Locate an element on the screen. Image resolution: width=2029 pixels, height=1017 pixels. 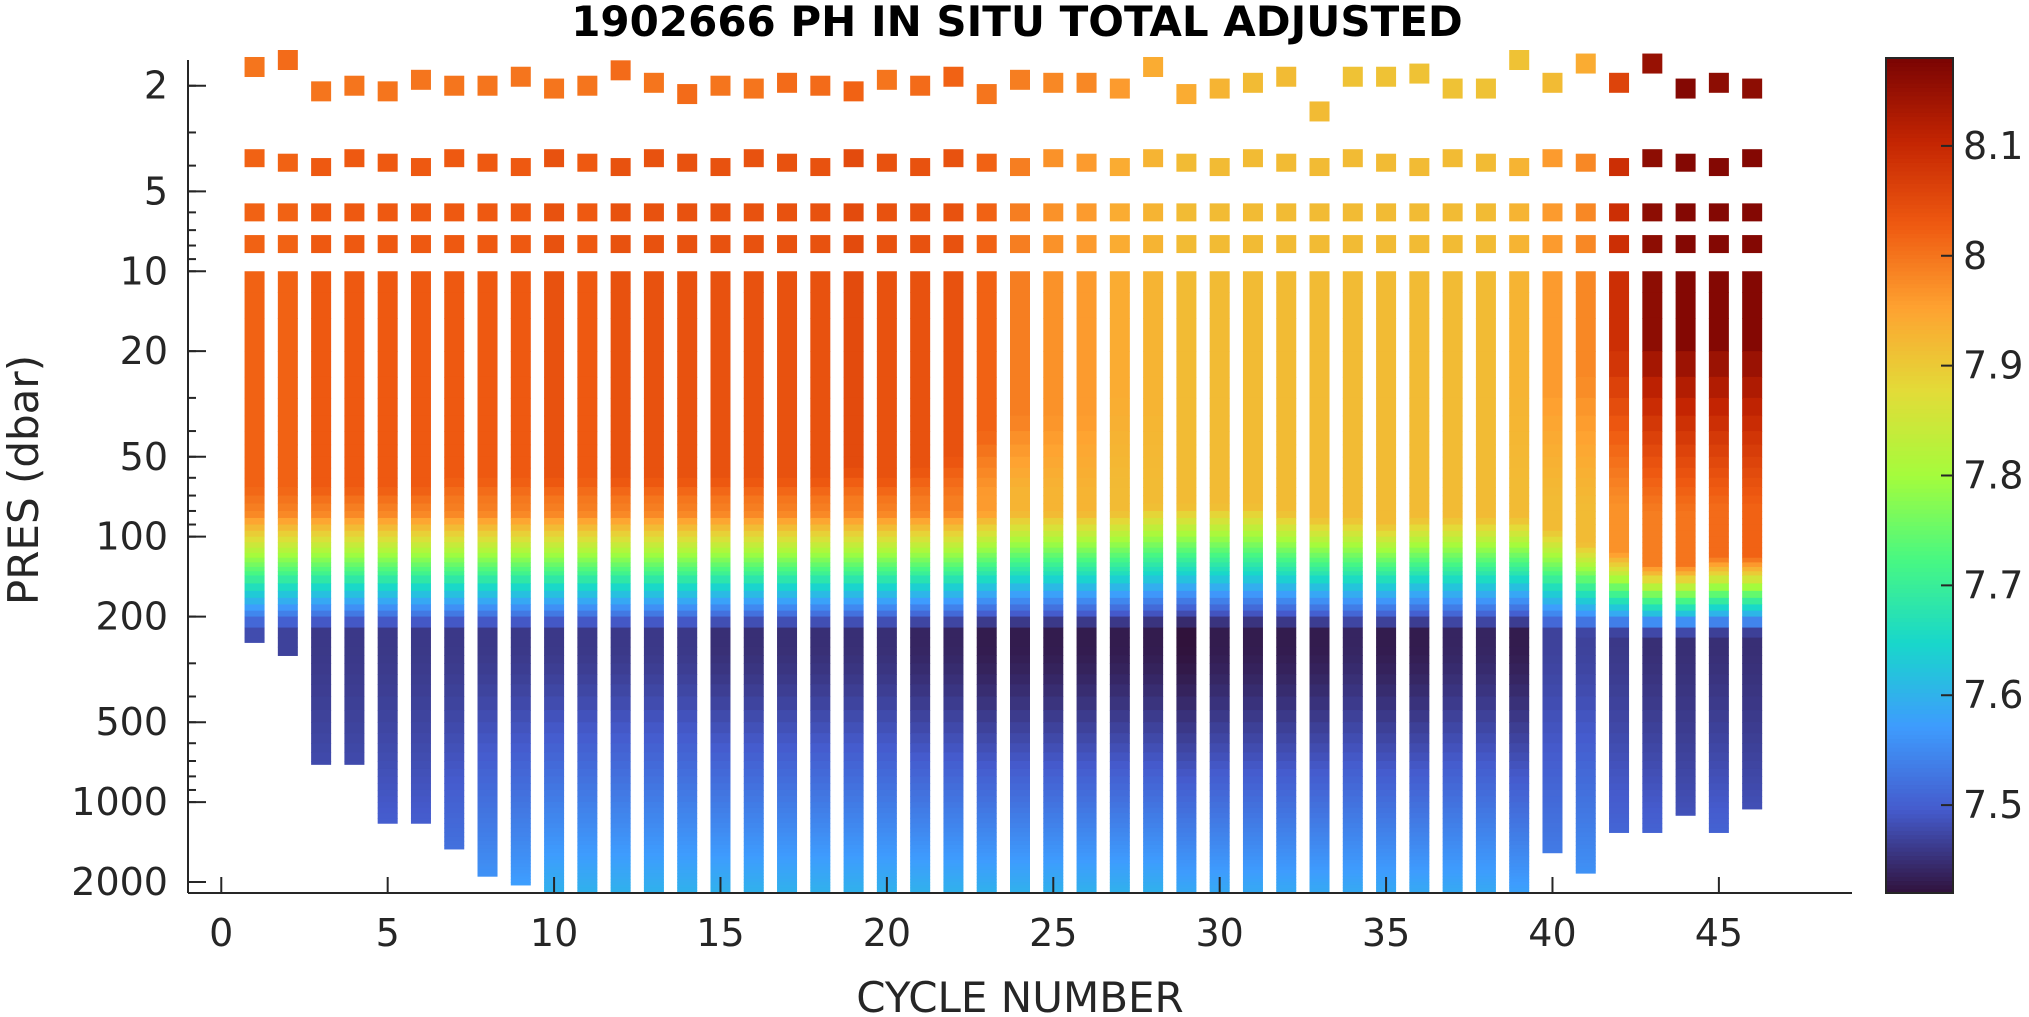
y-tick-label: 200 is located at coordinates (131, 617).